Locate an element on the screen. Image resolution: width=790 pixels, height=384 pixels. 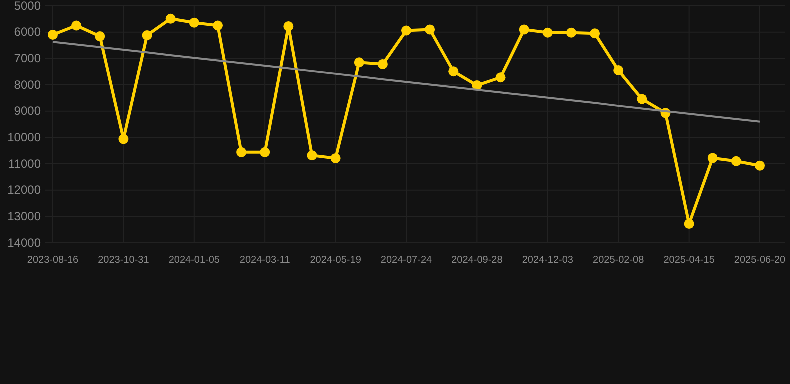
y-tick-label: 5000 is located at coordinates (28, 6).